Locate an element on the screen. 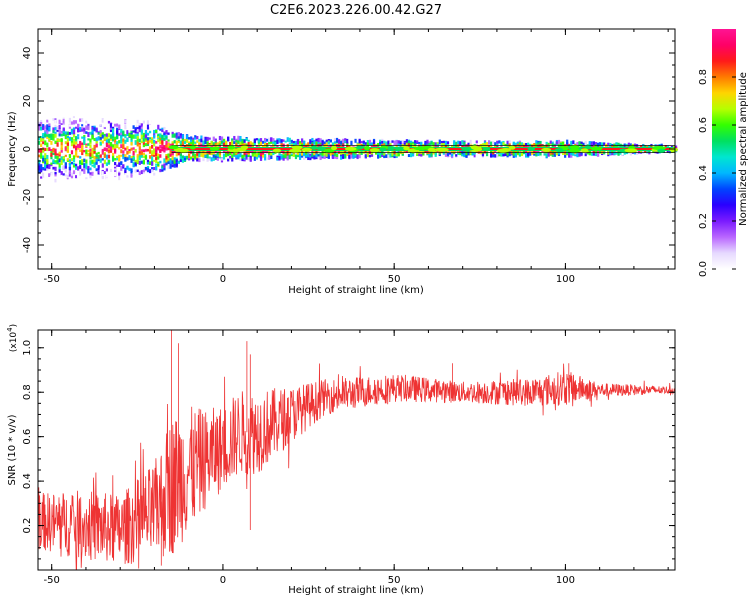 The height and width of the screenshot is (600, 750). snr-y-label: SNR (10 * v/v) is located at coordinates (12, 449).